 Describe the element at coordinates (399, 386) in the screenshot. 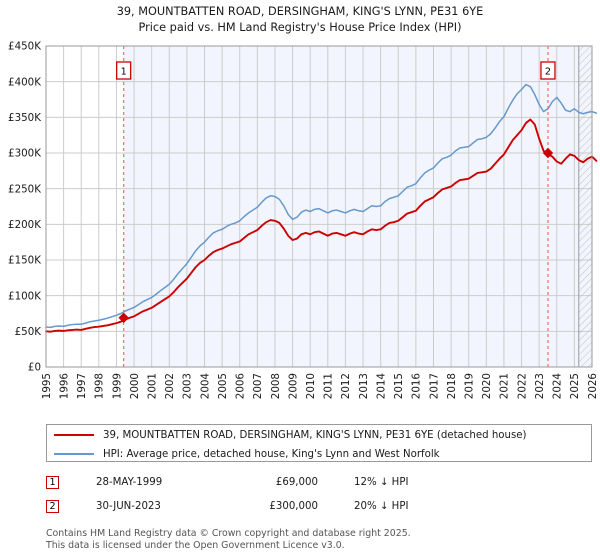

I see `x-axis-tick-label: 2015` at that location.